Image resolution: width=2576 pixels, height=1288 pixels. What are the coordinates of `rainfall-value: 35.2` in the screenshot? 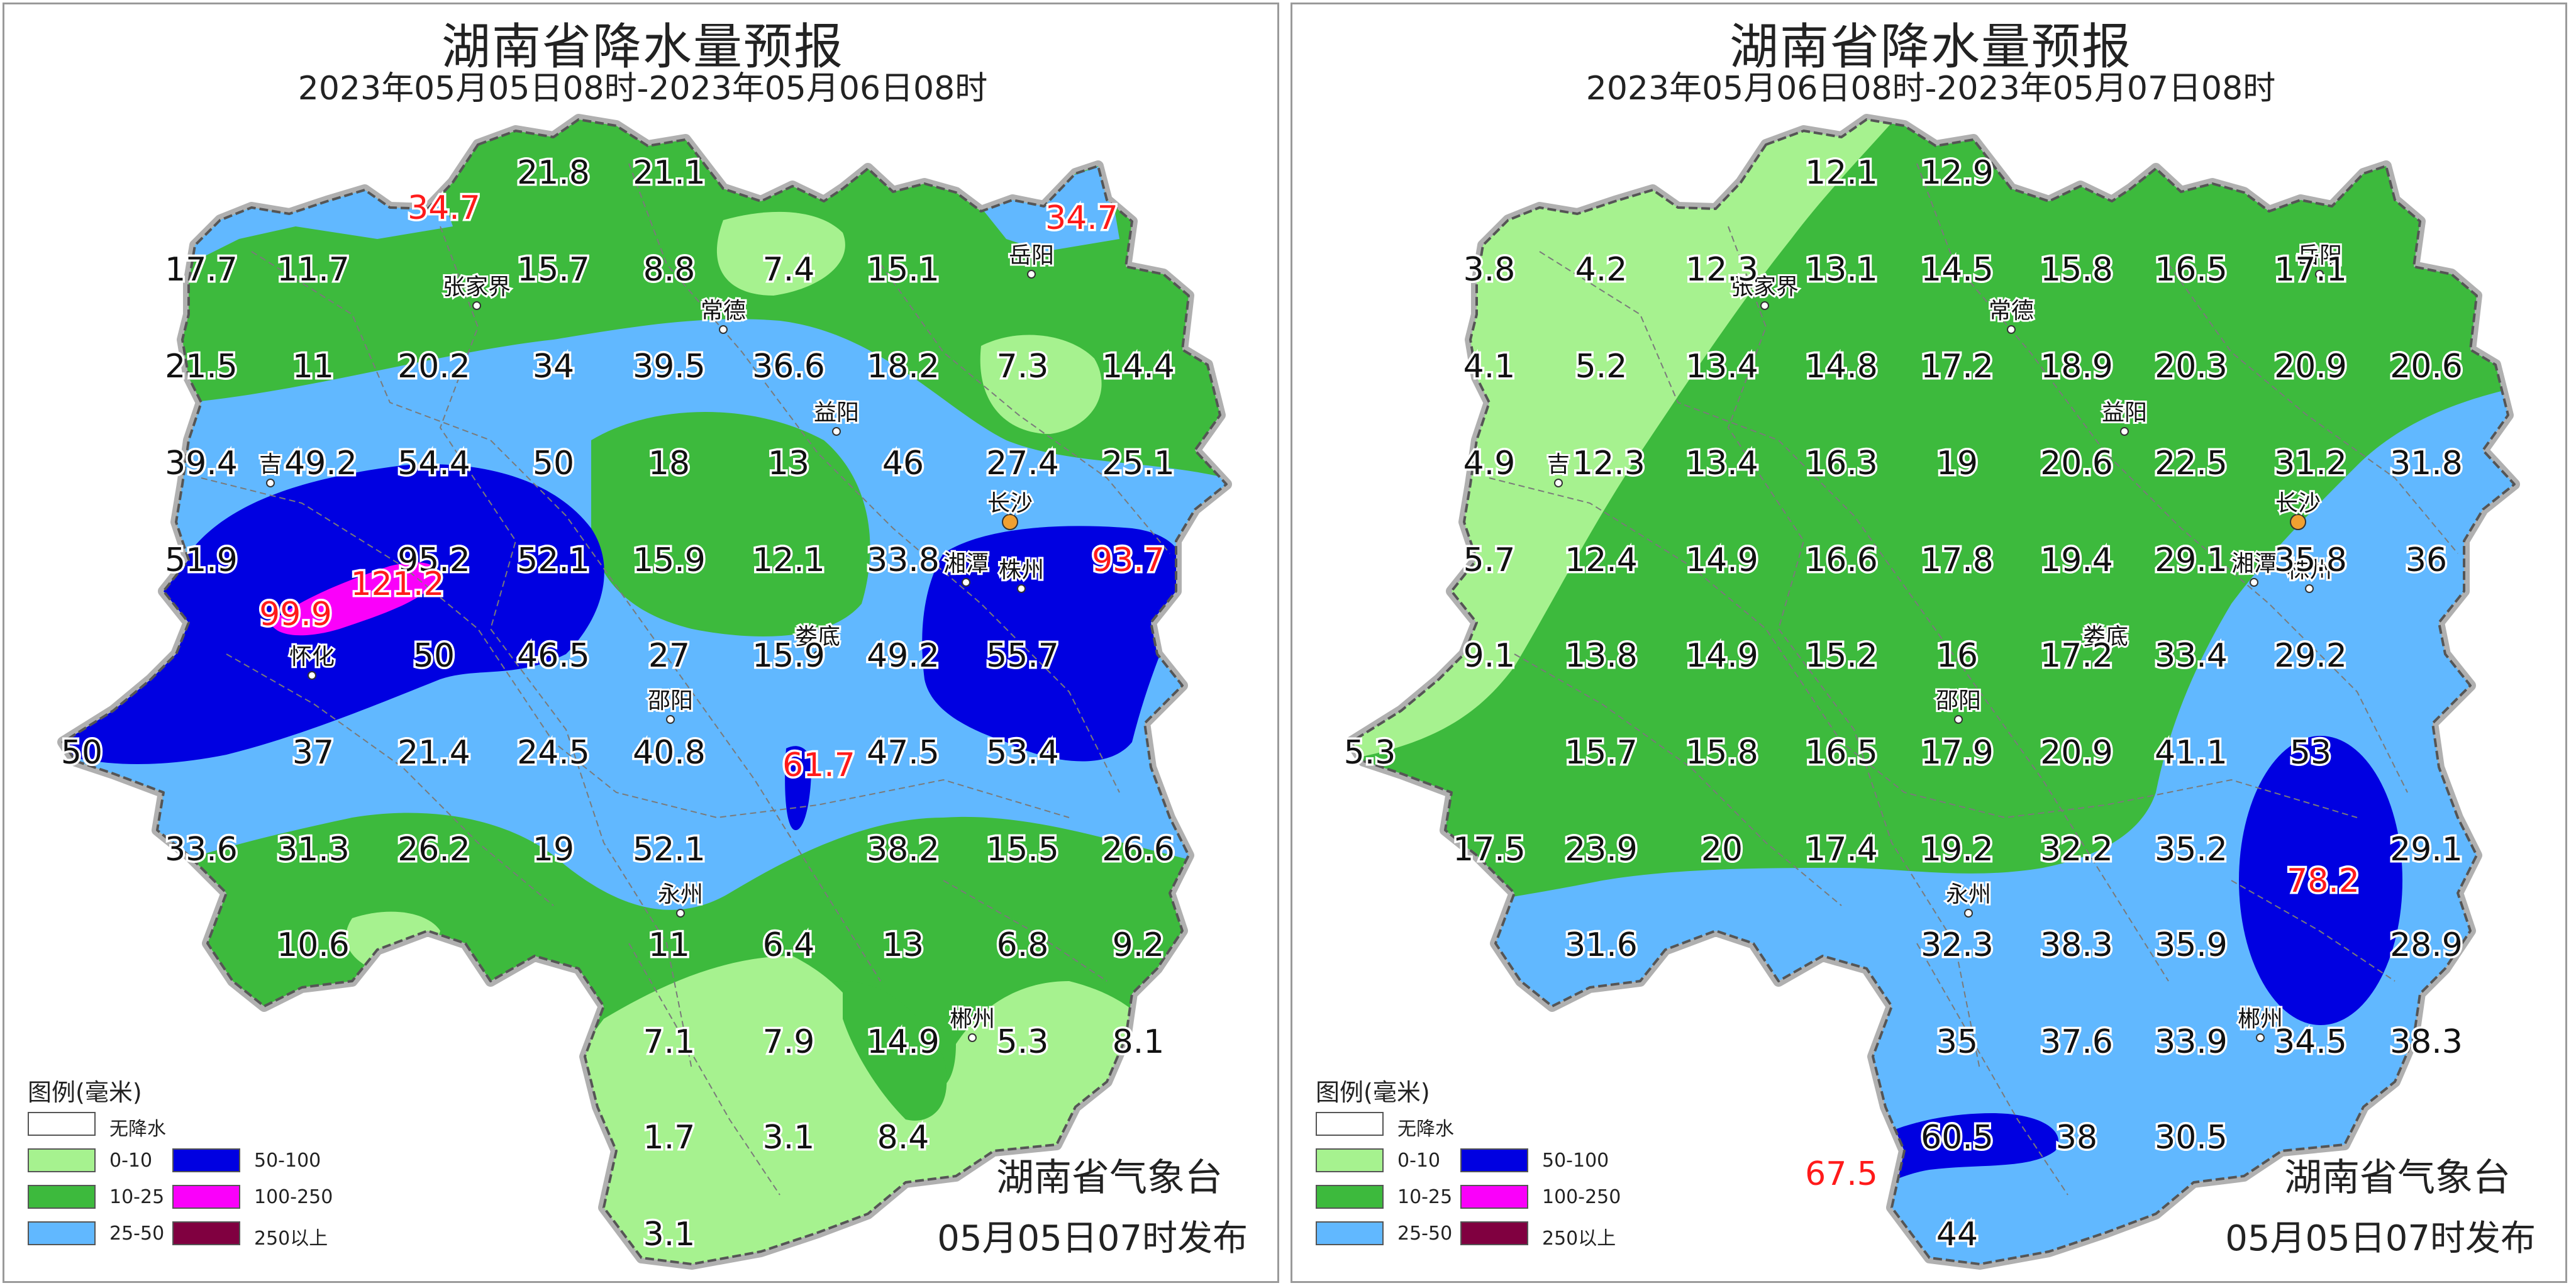 It's located at (2191, 850).